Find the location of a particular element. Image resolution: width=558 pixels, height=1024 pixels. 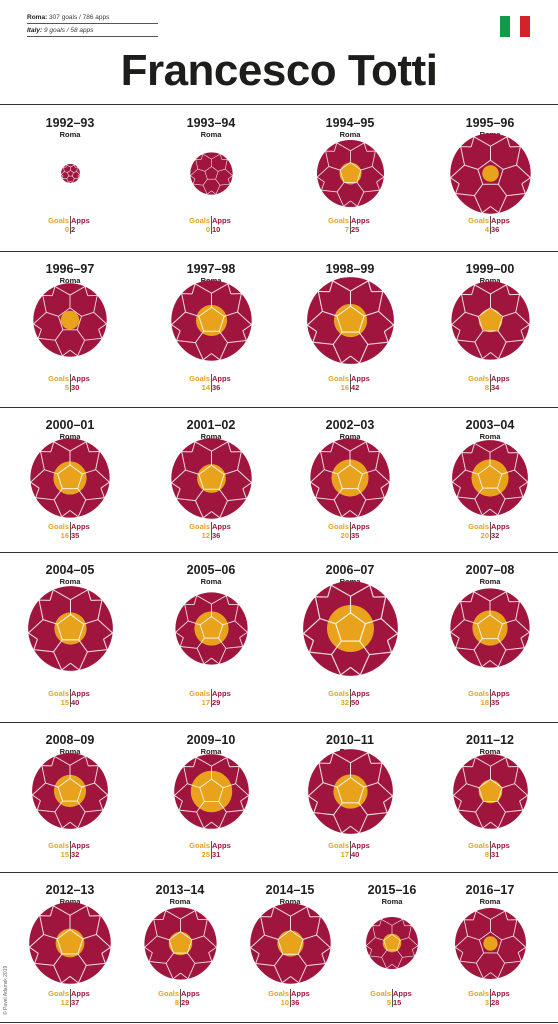

season-label: 2016–17 is located at coordinates (490, 890).